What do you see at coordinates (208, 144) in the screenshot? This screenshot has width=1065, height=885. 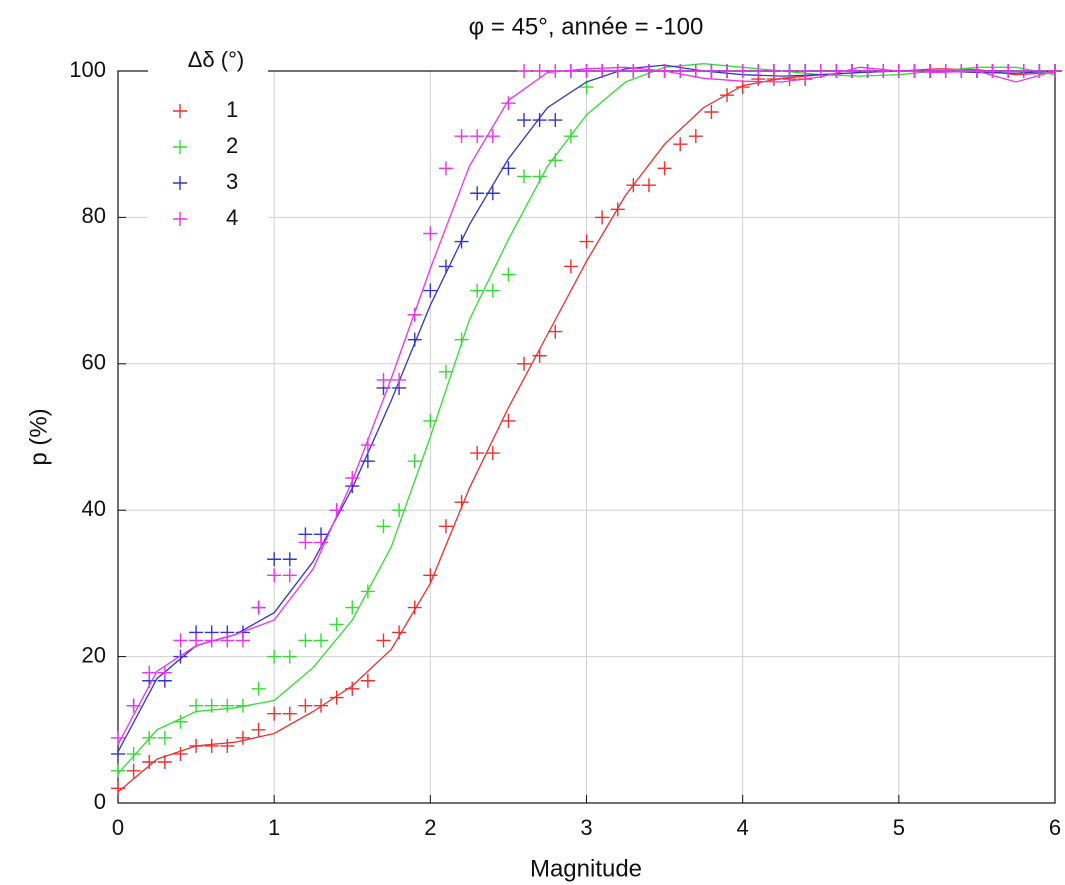 I see `legend-box` at bounding box center [208, 144].